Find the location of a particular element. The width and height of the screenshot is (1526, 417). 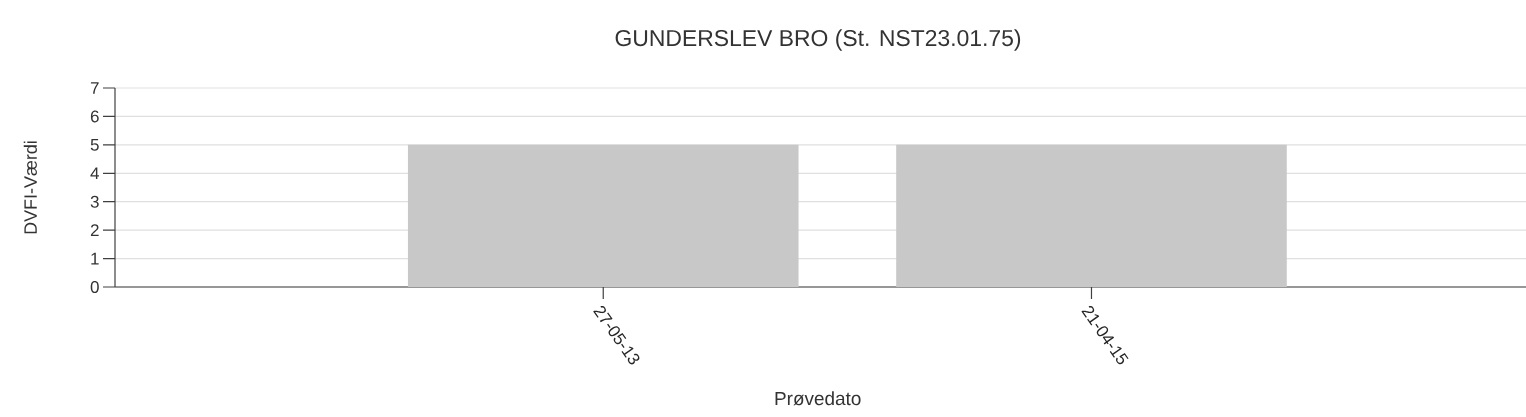

y-tick-label: 1 is located at coordinates (95, 258).